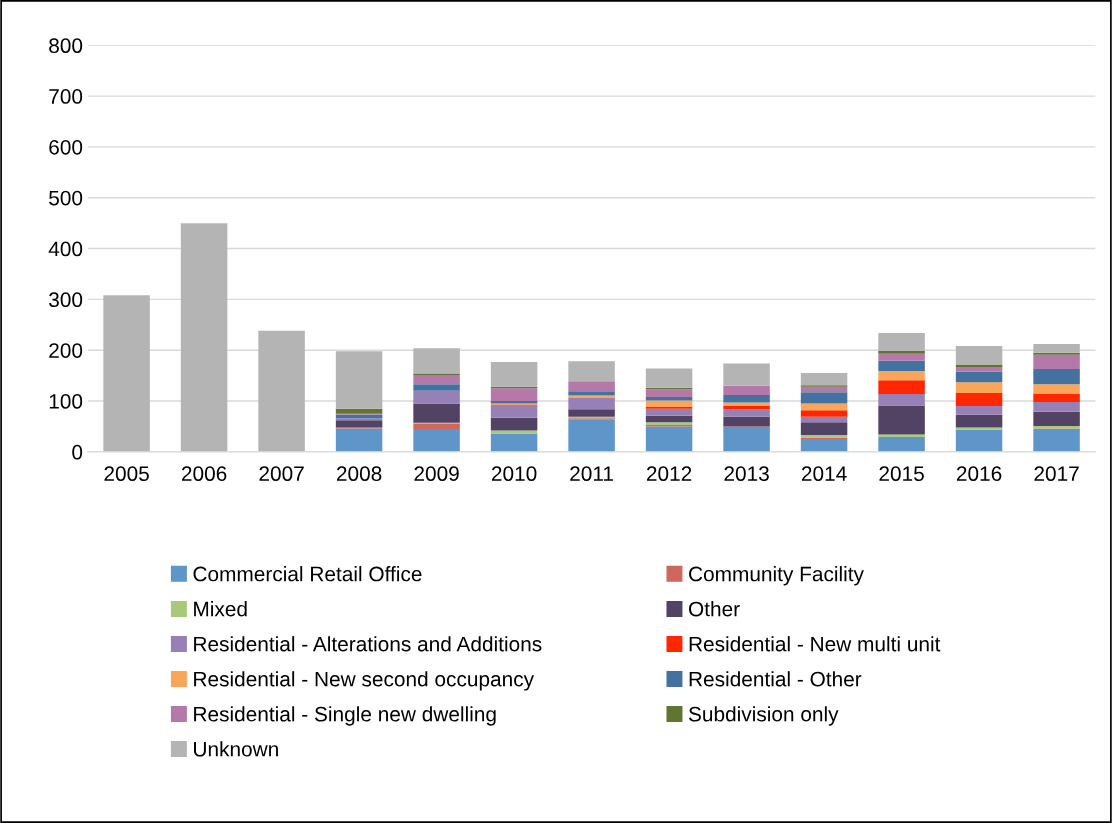 Image resolution: width=1112 pixels, height=823 pixels. Describe the element at coordinates (359, 474) in the screenshot. I see `x-tick-label: 2008` at that location.